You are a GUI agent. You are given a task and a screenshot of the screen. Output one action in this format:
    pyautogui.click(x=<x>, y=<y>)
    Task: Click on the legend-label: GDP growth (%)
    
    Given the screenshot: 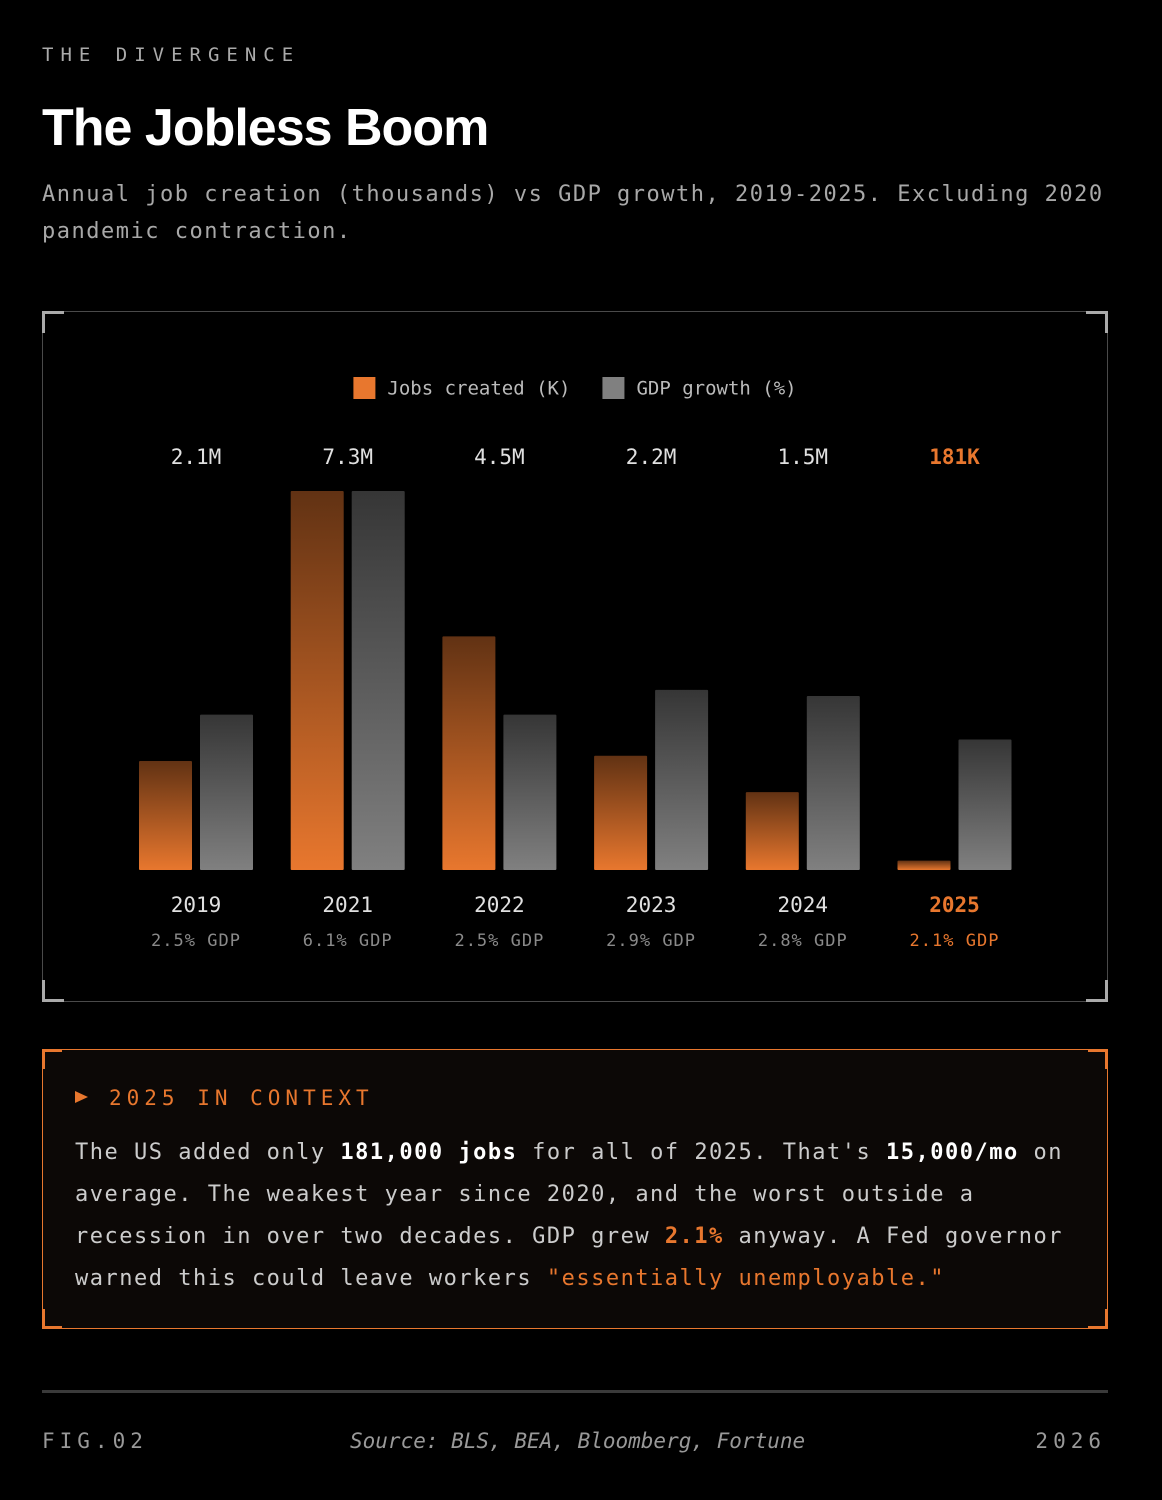 What is the action you would take?
    pyautogui.click(x=716, y=389)
    